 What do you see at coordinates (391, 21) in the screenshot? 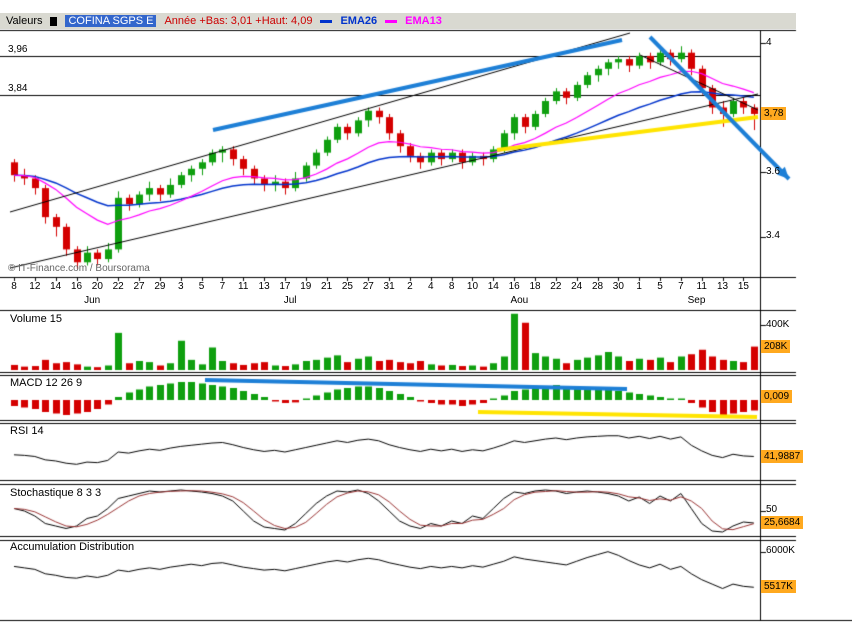
I see `ema13-color-swatch` at bounding box center [391, 21].